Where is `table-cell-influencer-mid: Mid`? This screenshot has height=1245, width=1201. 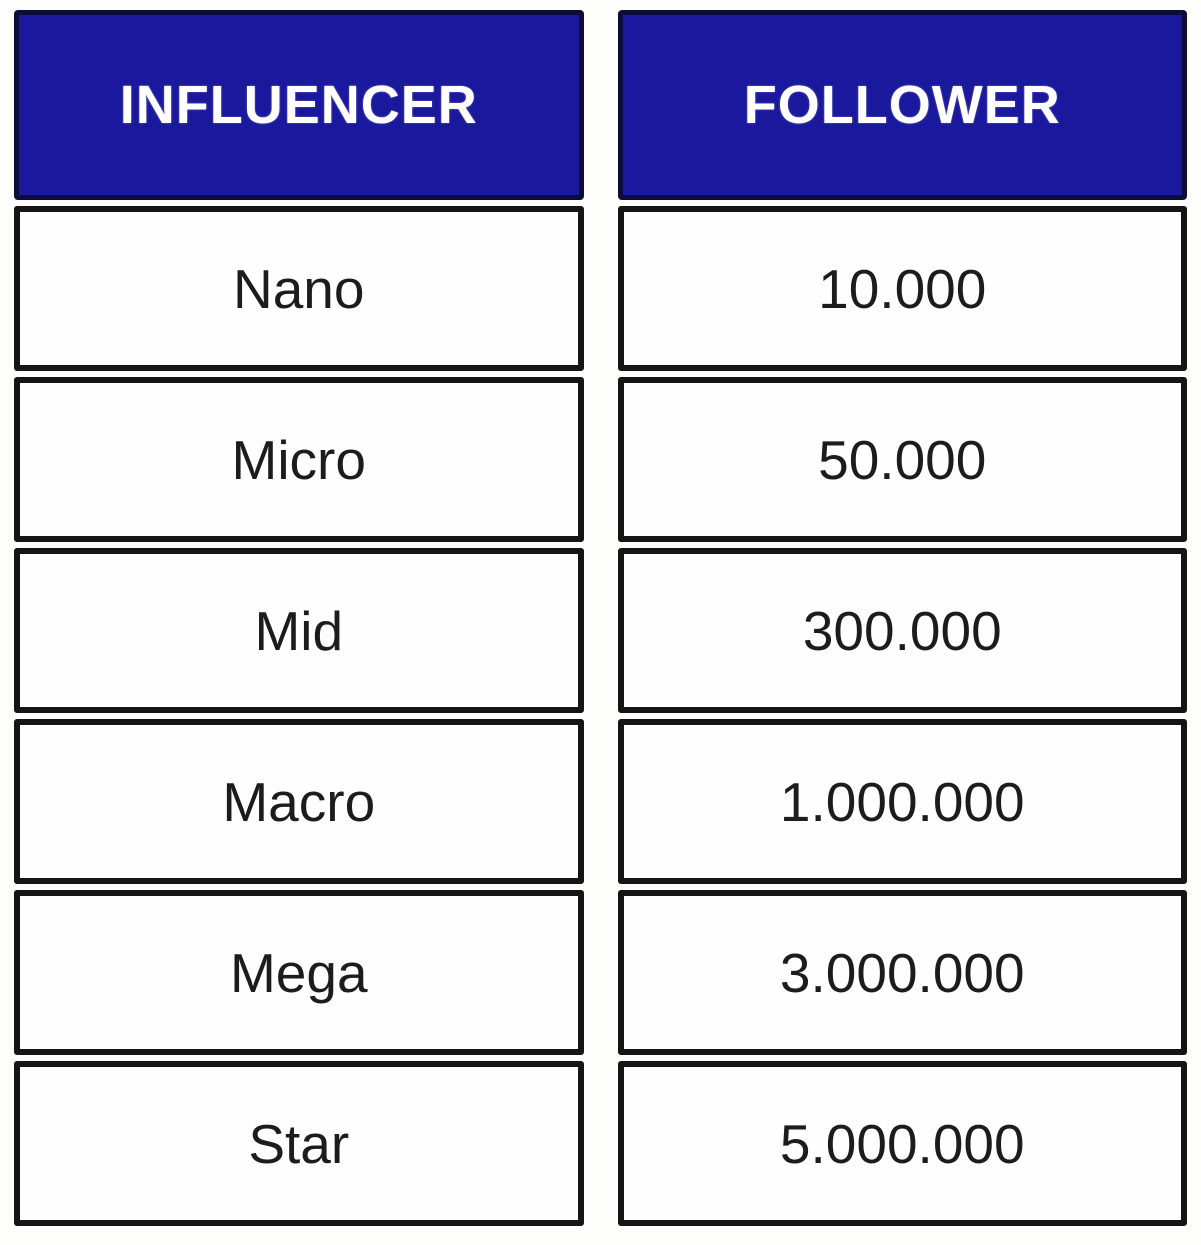
table-cell-influencer-mid: Mid is located at coordinates (299, 630).